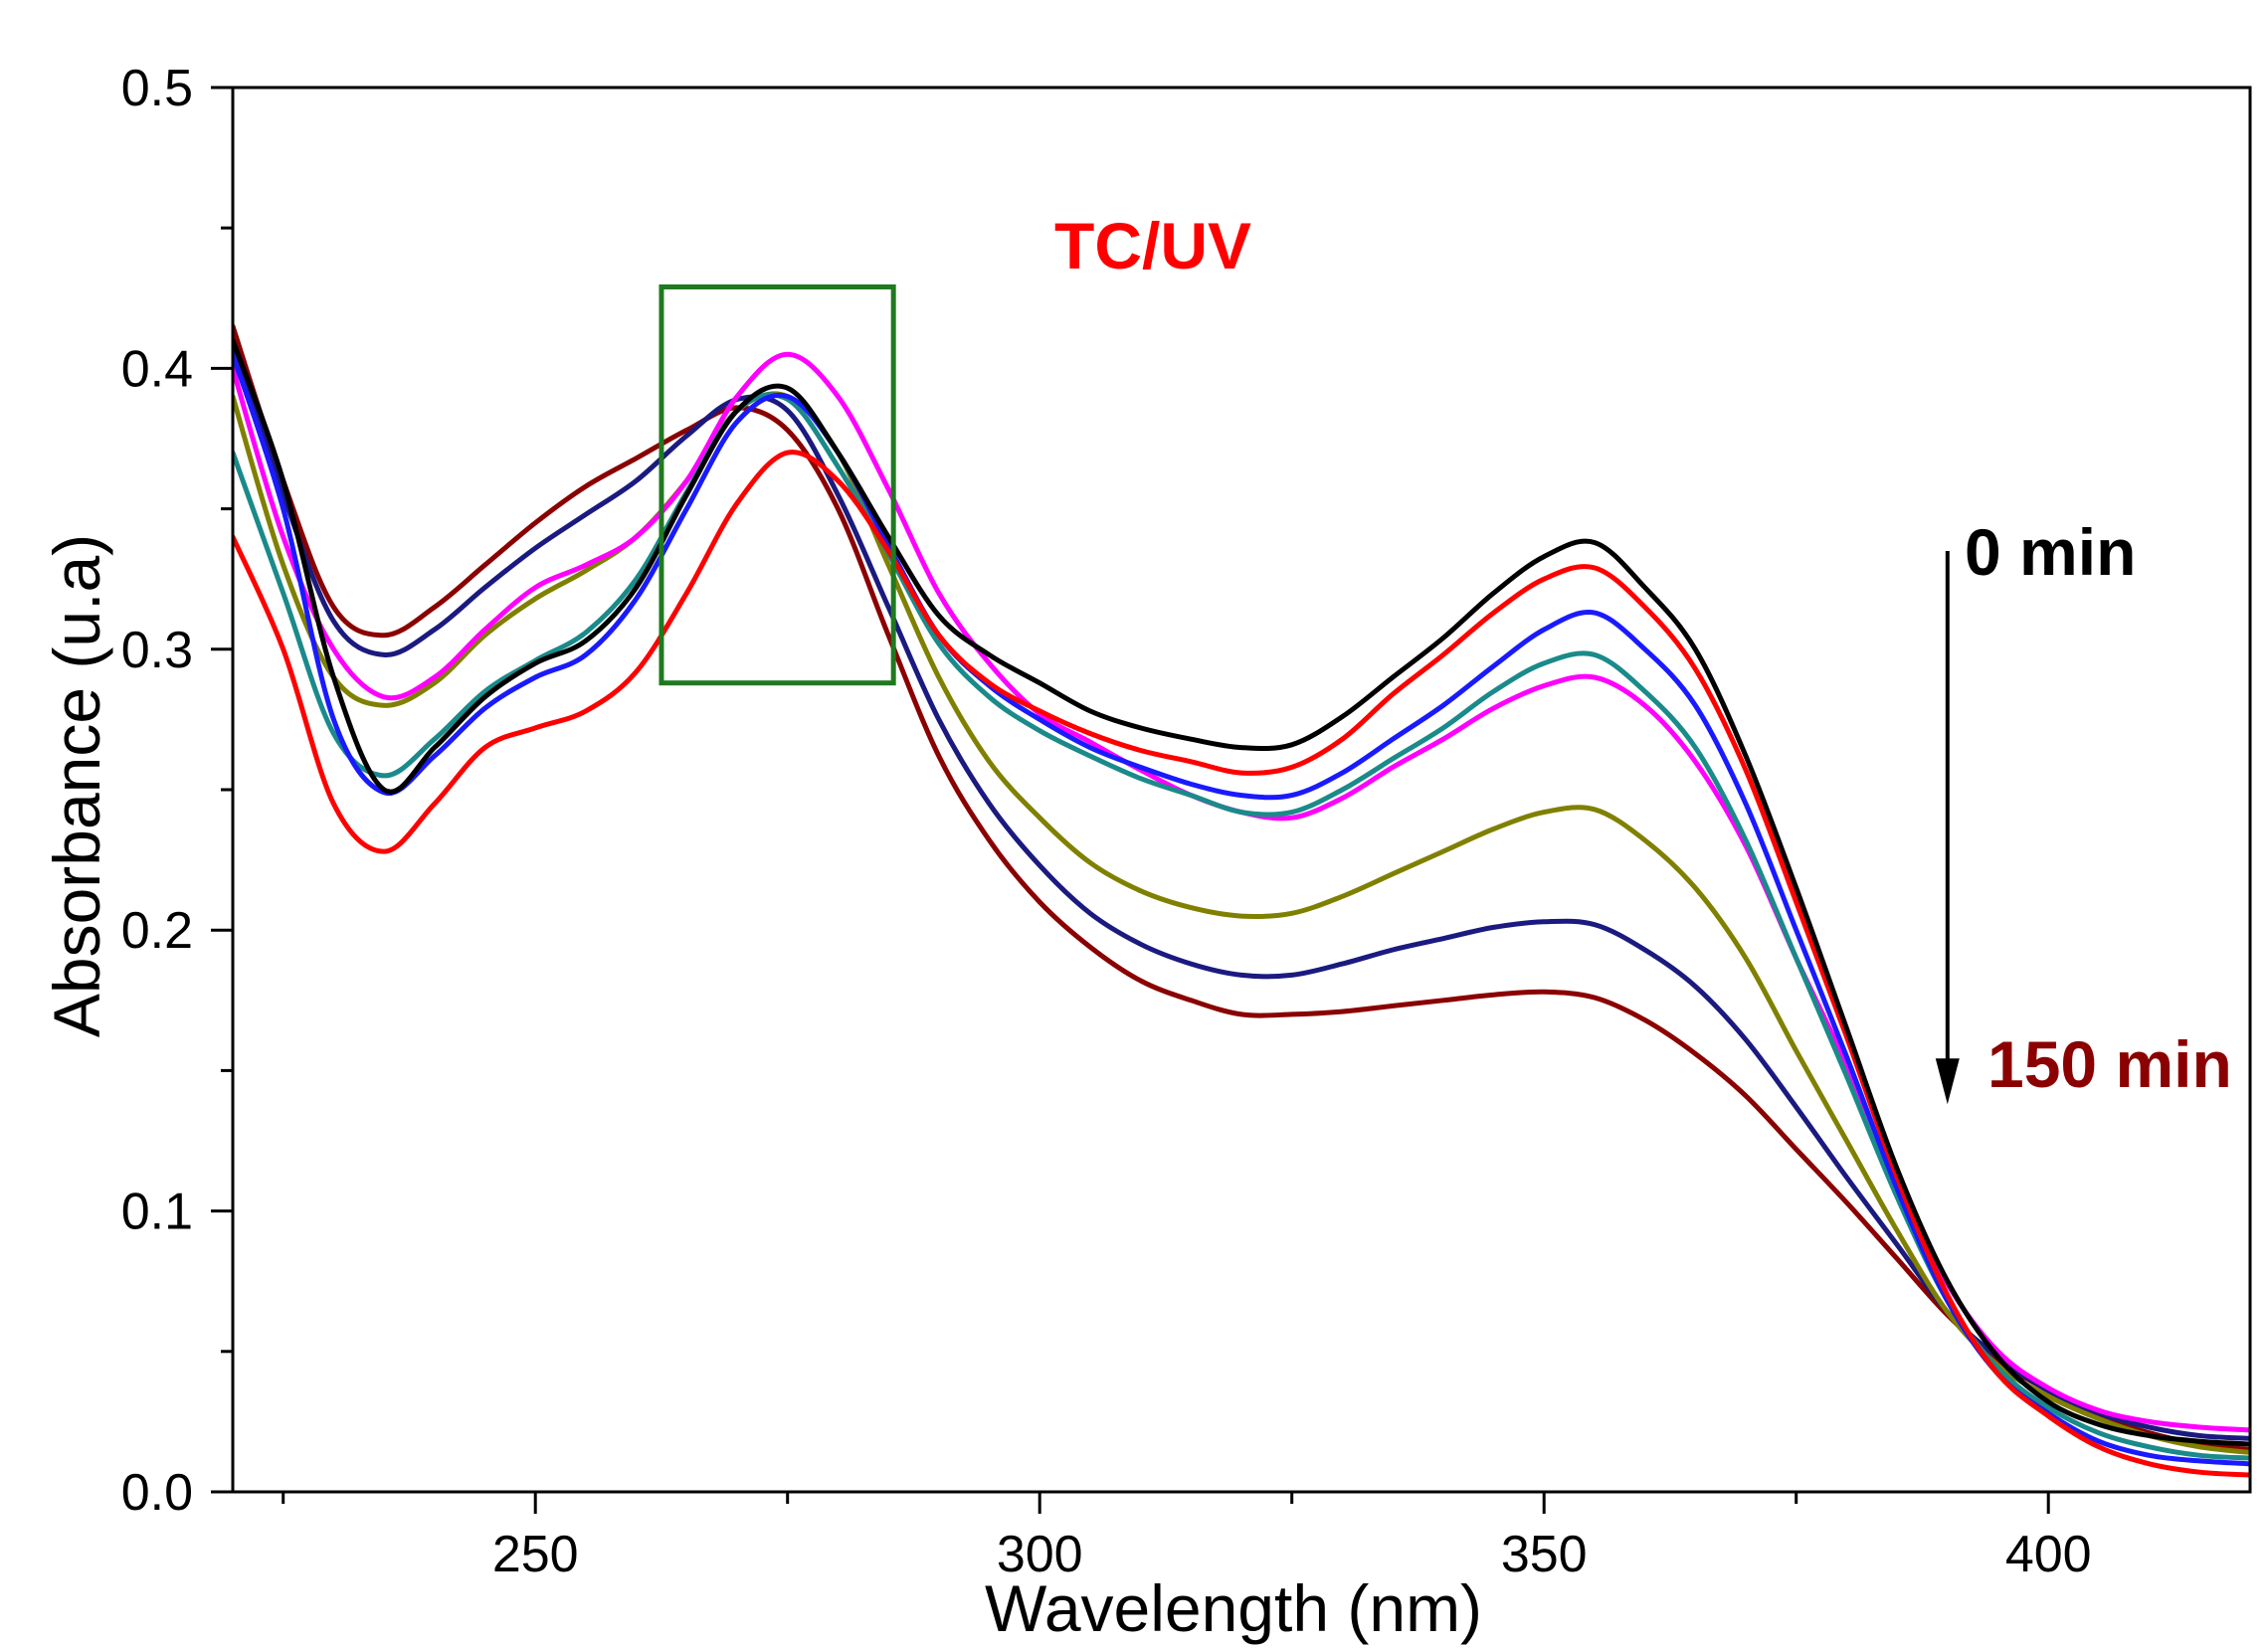 This screenshot has height=1650, width=2268. What do you see at coordinates (2048, 1554) in the screenshot?
I see `x-tick-label: 400` at bounding box center [2048, 1554].